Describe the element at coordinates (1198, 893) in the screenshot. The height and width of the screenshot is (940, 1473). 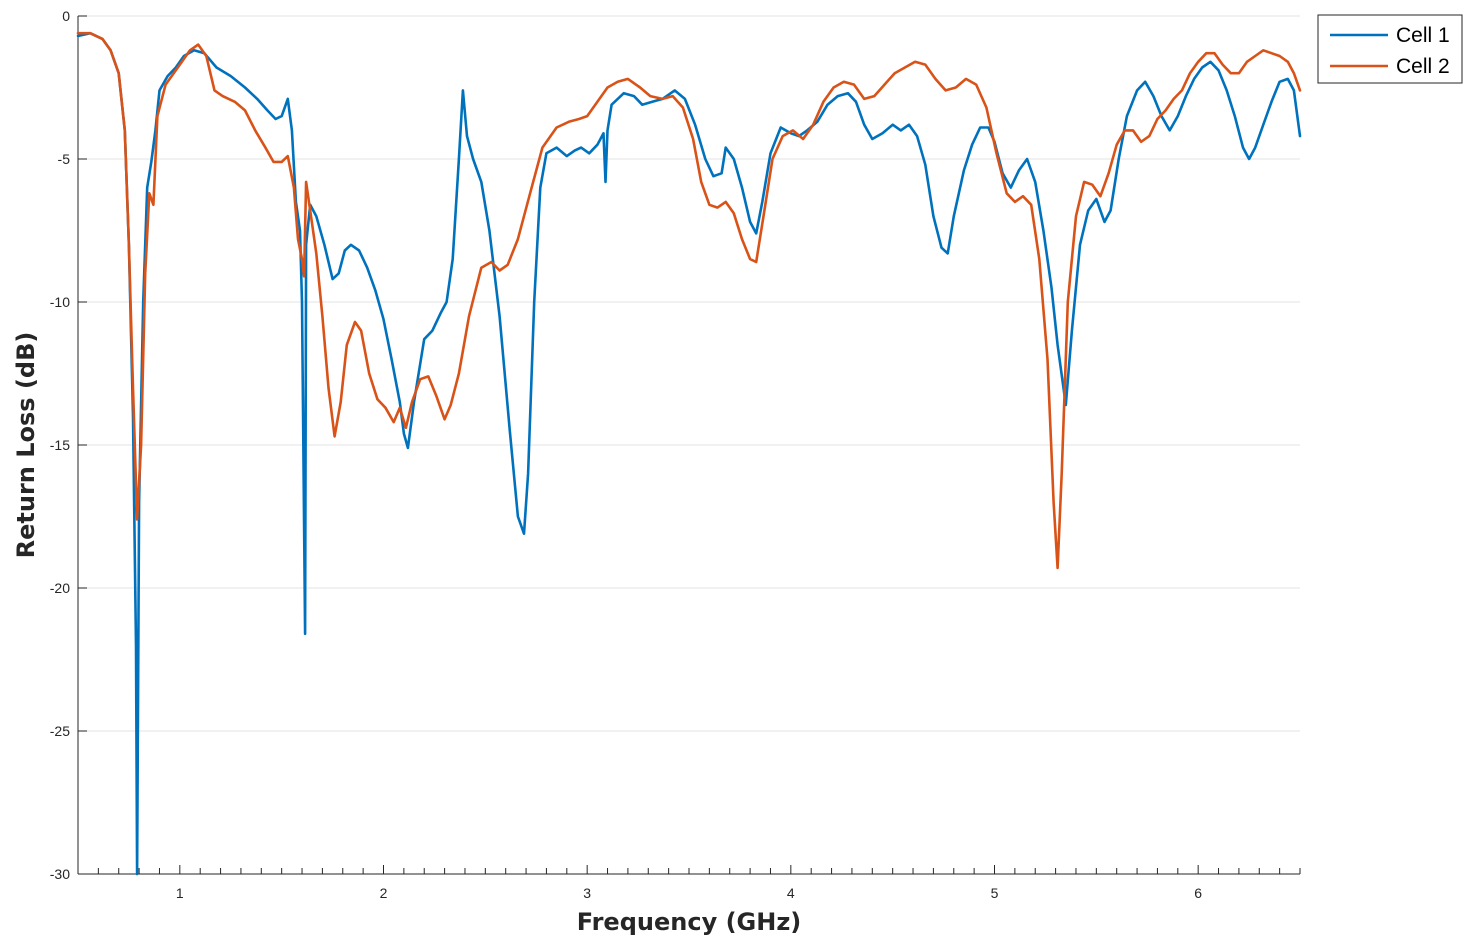
I see `x-tick-label: 6` at that location.